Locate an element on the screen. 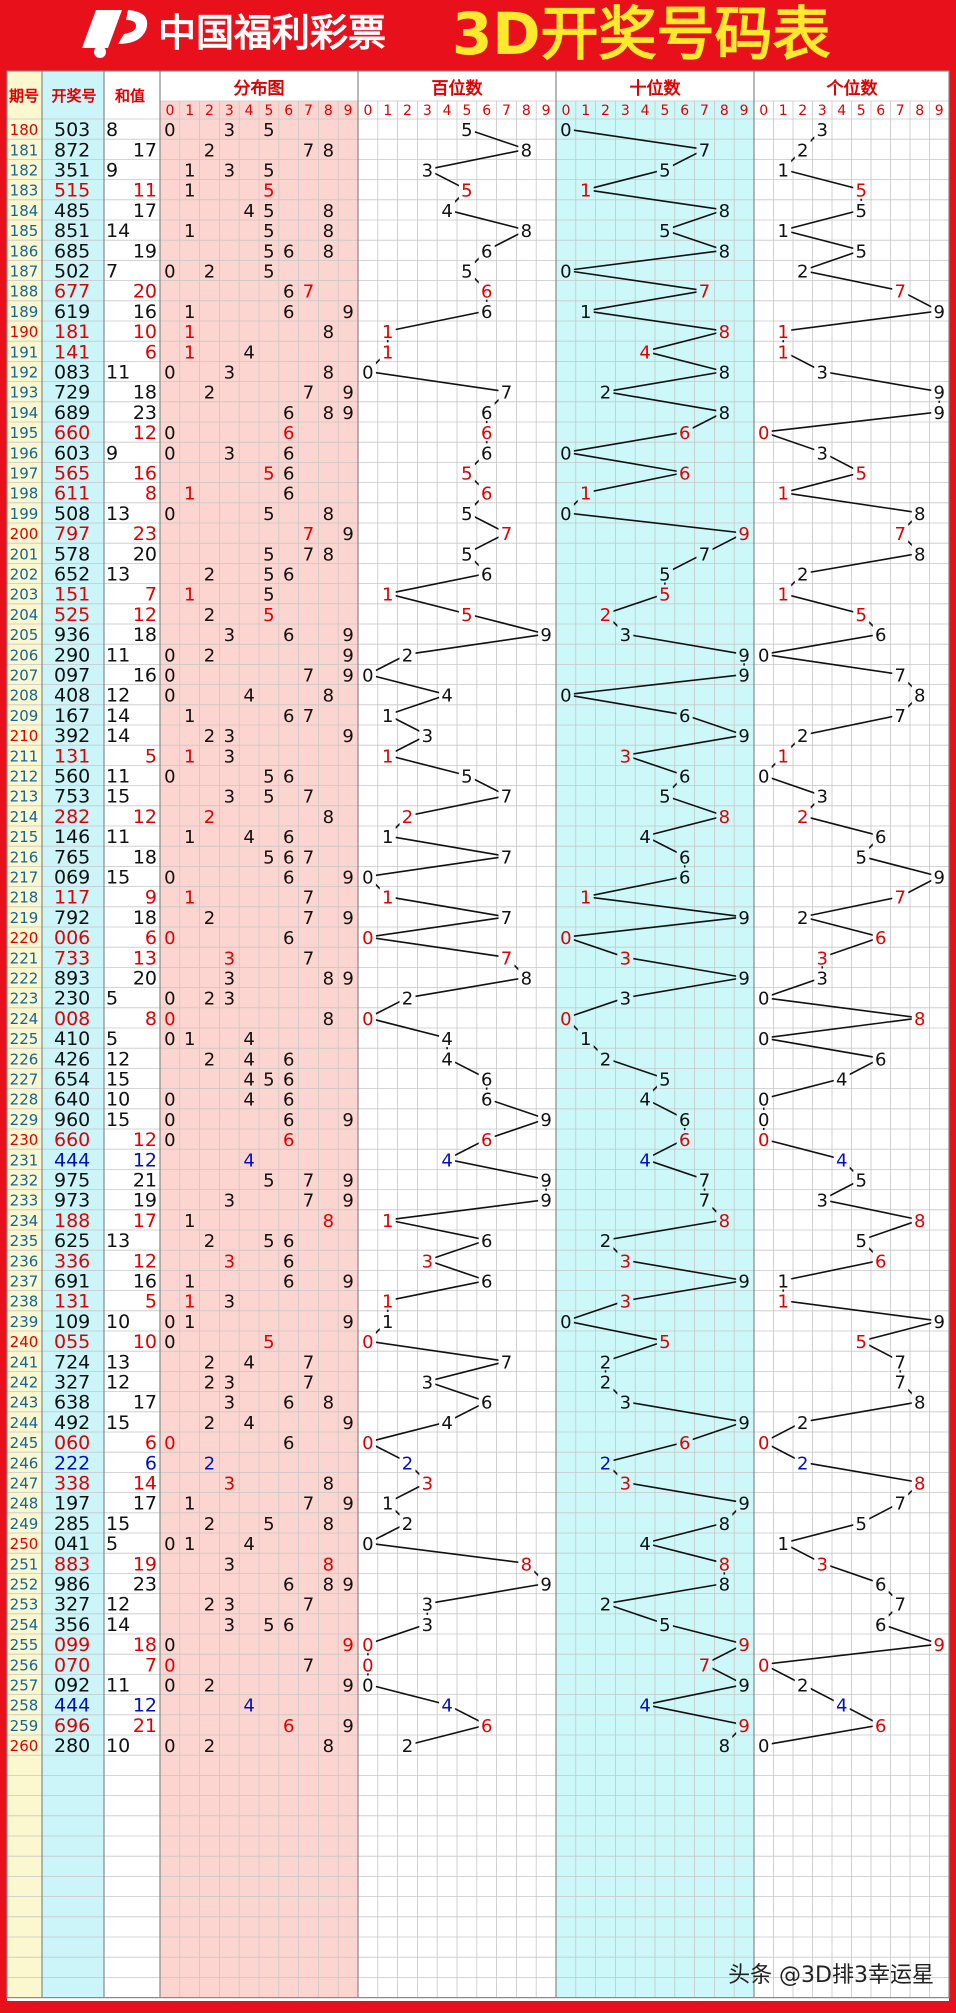 This screenshot has width=956, height=2013. period-cell: 243 is located at coordinates (24, 1403).